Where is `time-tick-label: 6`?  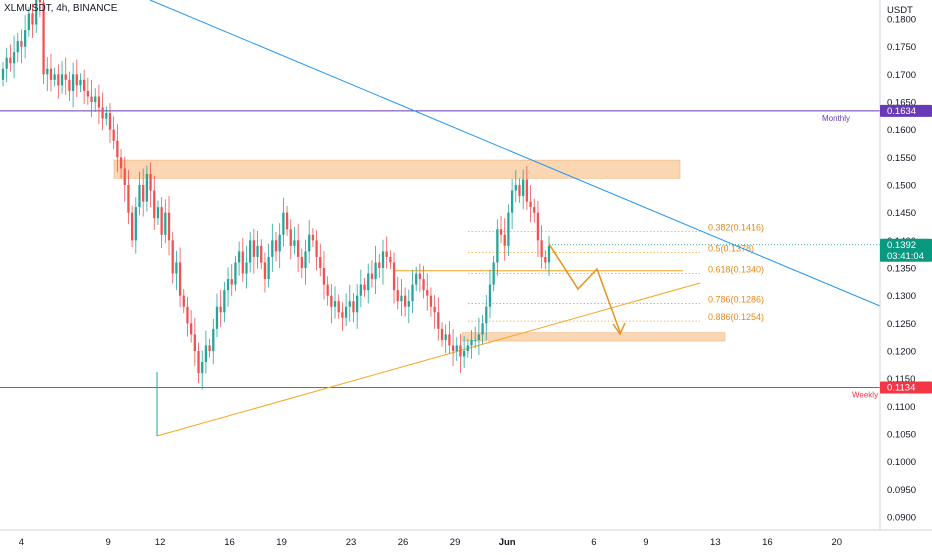 time-tick-label: 6 is located at coordinates (593, 542).